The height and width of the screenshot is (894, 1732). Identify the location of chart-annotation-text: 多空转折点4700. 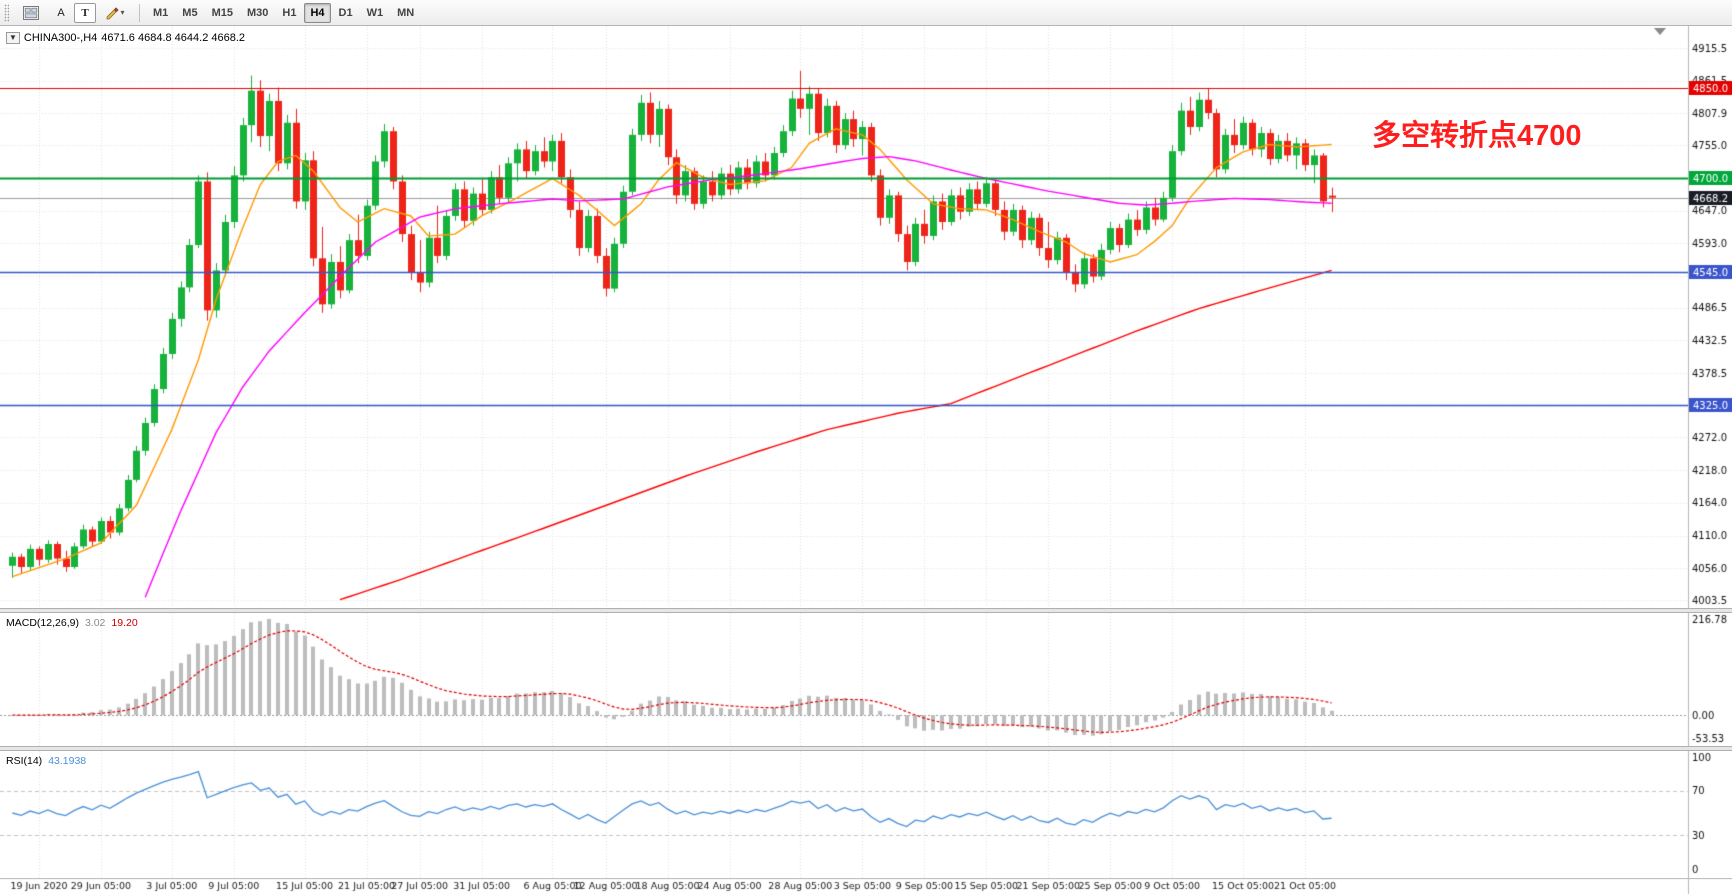
(1477, 136).